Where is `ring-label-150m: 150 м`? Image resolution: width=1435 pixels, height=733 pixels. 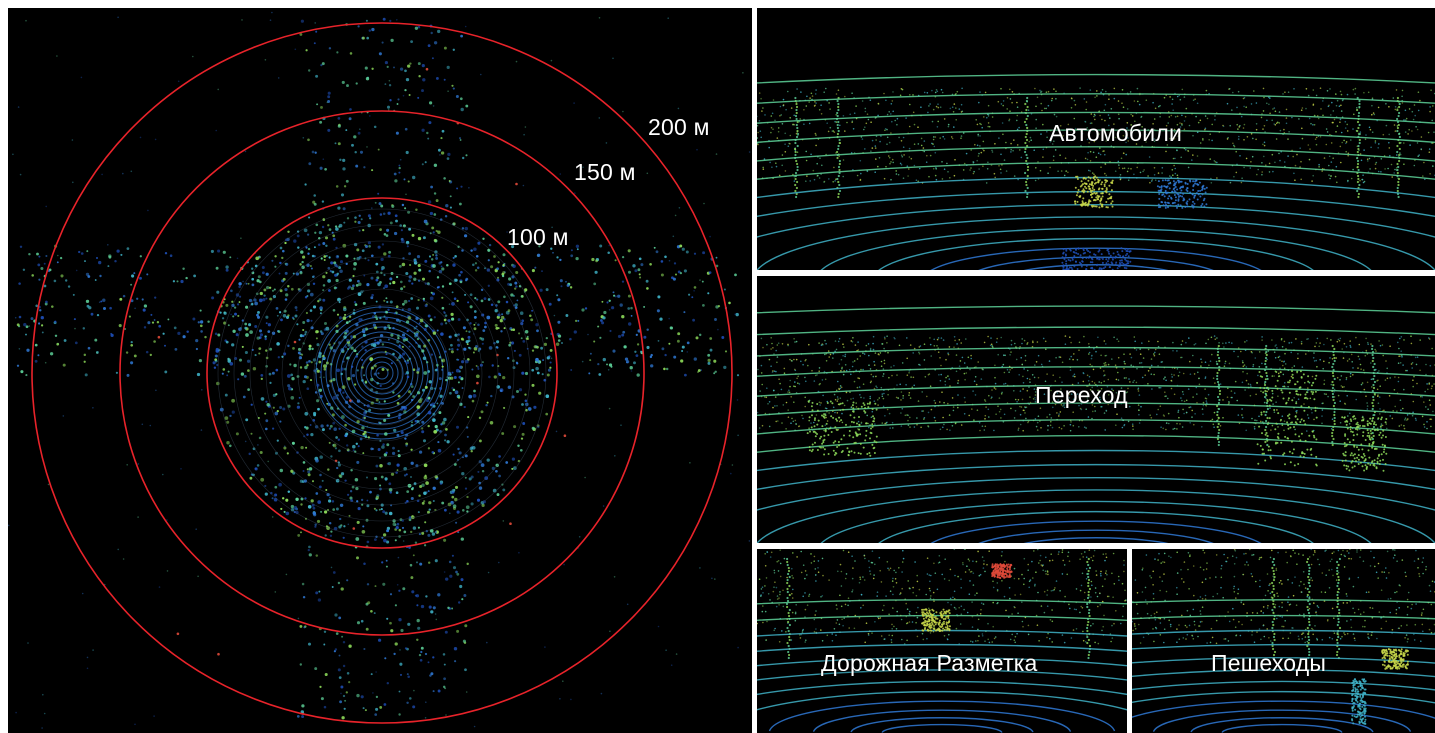
ring-label-150m: 150 м is located at coordinates (605, 172).